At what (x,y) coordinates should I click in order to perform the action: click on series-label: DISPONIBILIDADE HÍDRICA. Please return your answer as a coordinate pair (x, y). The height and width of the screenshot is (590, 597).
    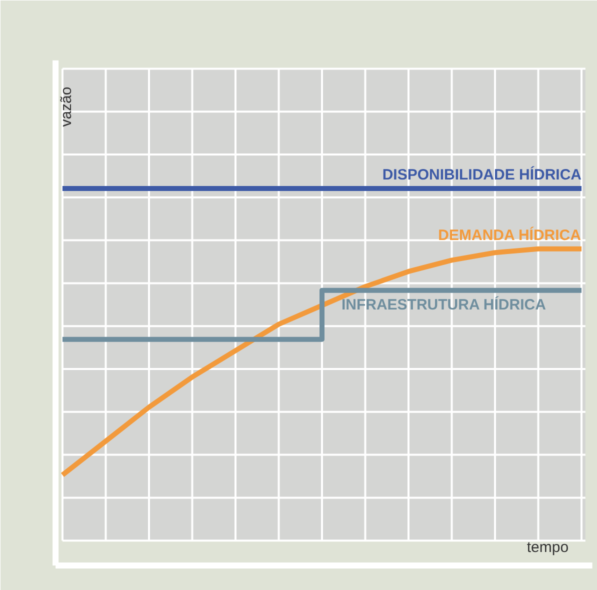
    Looking at the image, I should click on (482, 175).